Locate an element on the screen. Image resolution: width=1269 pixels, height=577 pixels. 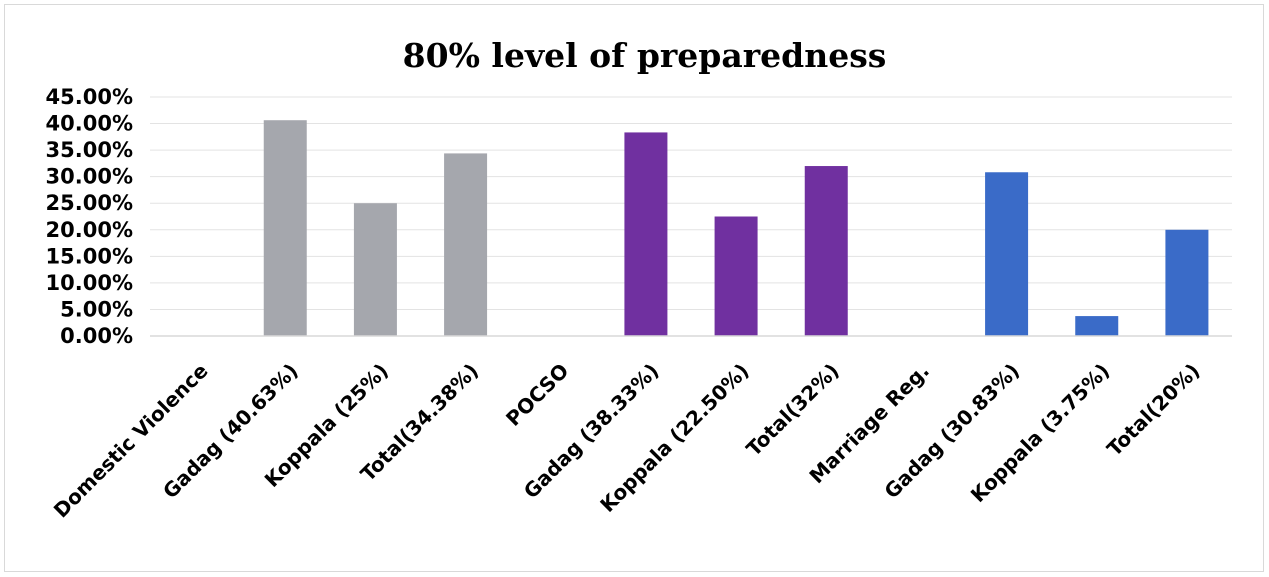
x-tick-label: Koppala (22.50%) is located at coordinates (674, 438).